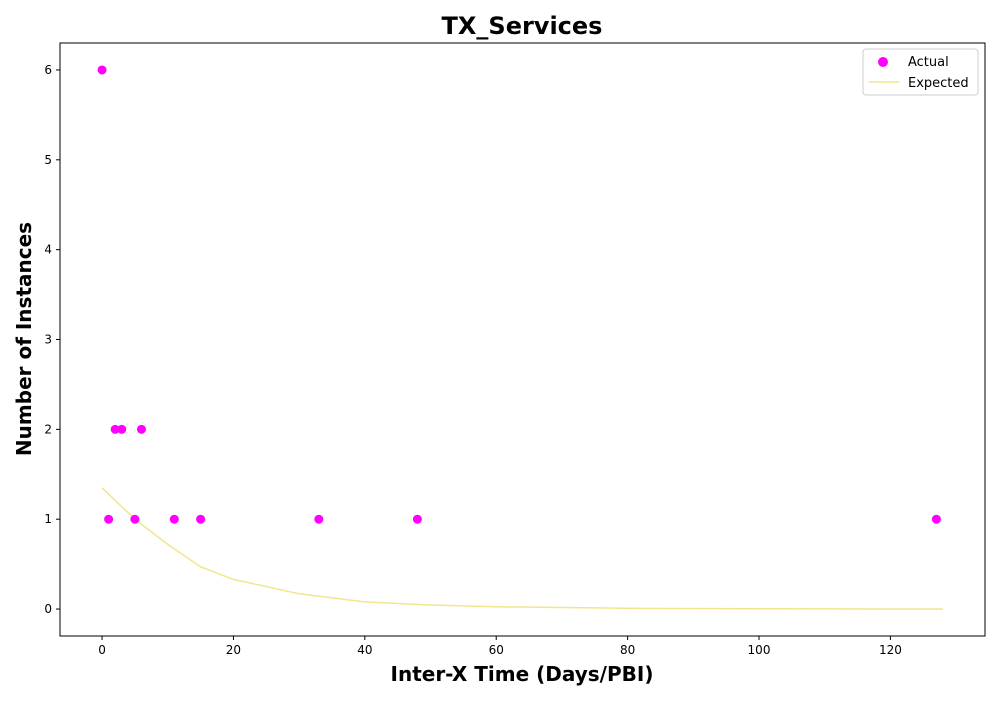 Image resolution: width=1000 pixels, height=704 pixels. Describe the element at coordinates (883, 62) in the screenshot. I see `legend-marker-actual` at that location.